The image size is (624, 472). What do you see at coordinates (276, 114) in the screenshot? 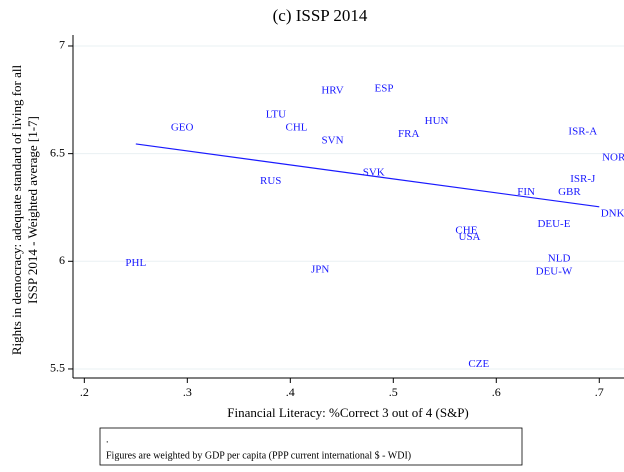
I see `point-label: LTU` at bounding box center [276, 114].